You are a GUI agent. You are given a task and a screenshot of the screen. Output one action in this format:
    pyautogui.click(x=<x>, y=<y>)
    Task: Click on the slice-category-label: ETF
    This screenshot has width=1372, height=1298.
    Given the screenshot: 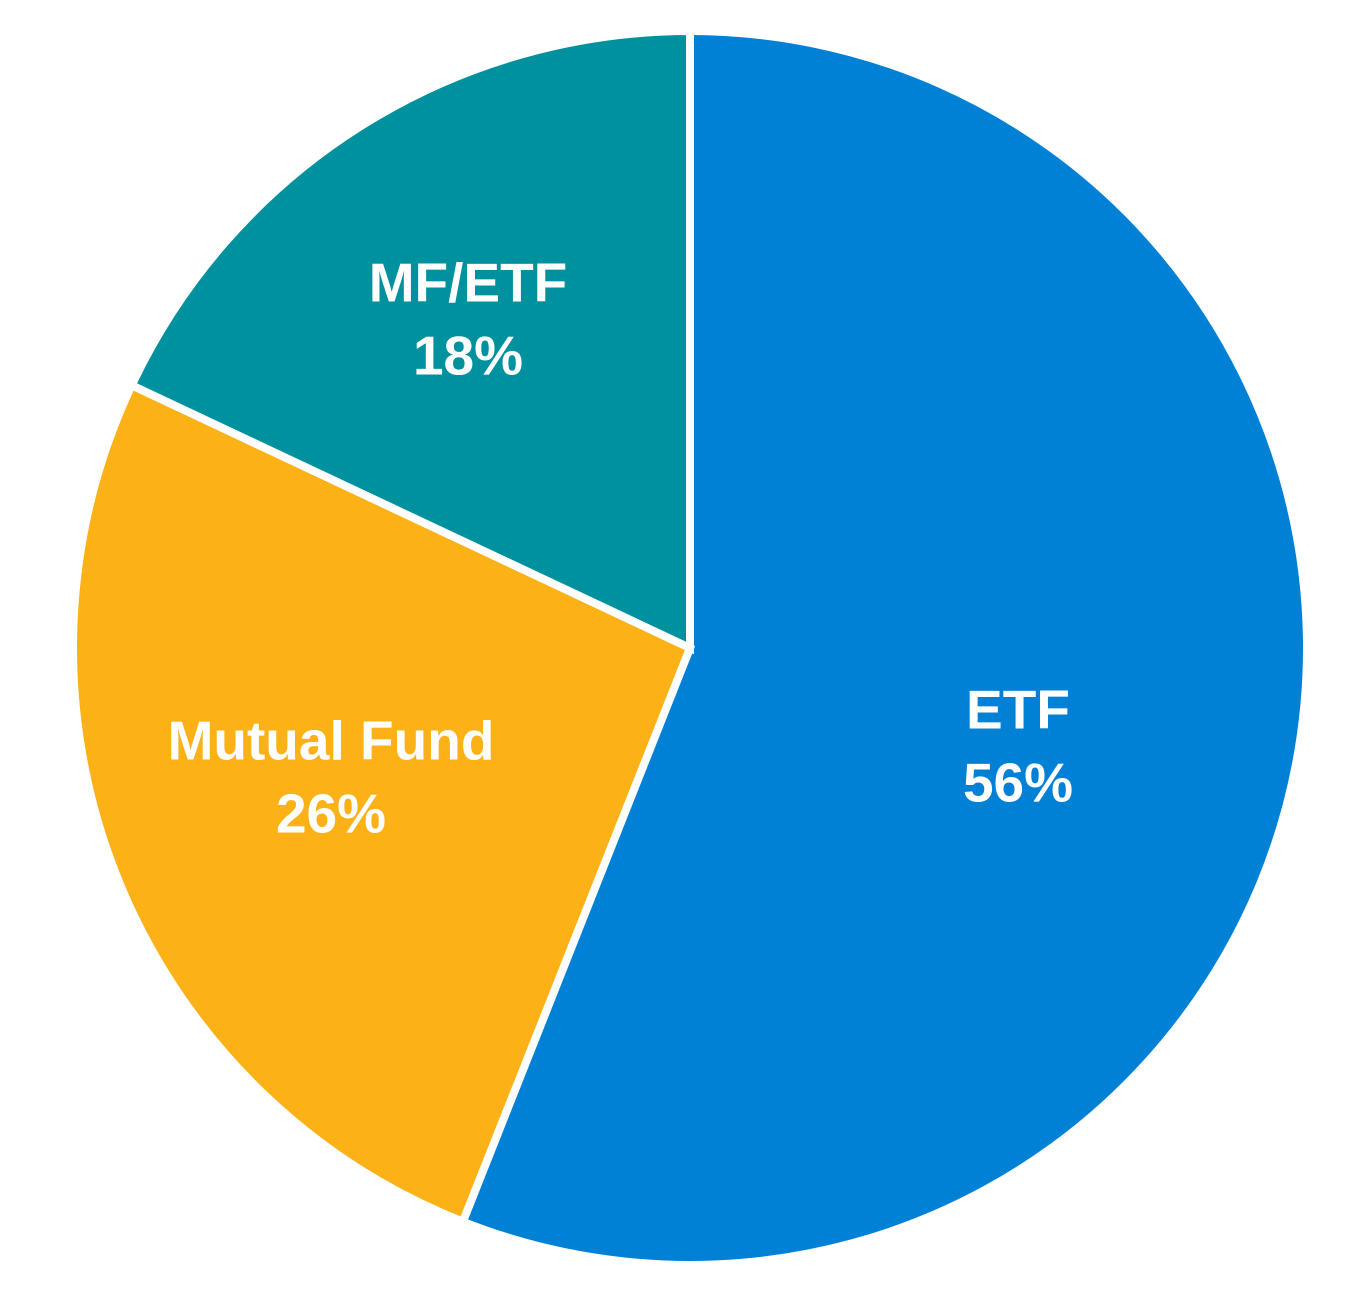 What is the action you would take?
    pyautogui.click(x=1018, y=709)
    